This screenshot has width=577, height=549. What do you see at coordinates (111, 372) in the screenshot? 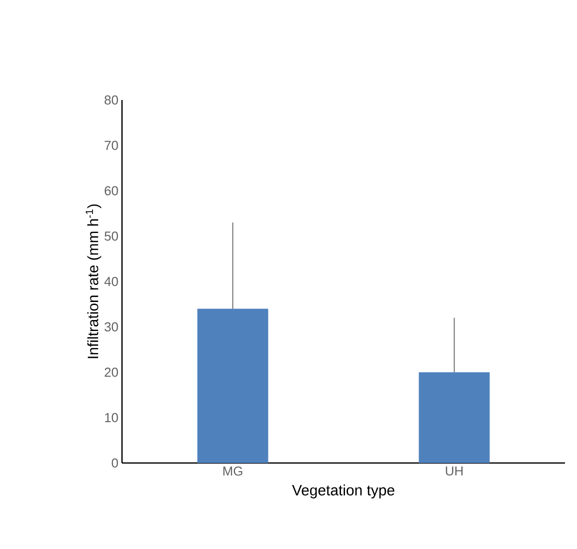
I see `y-tick-label: 20` at bounding box center [111, 372].